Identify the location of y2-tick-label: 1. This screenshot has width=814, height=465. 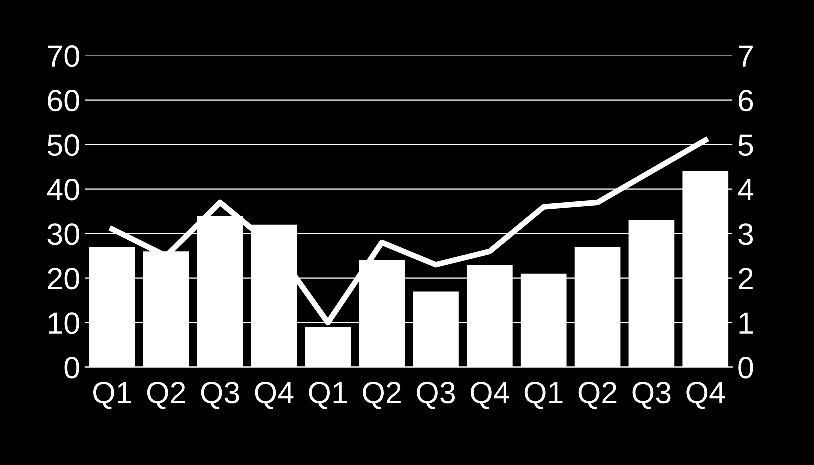
(746, 323).